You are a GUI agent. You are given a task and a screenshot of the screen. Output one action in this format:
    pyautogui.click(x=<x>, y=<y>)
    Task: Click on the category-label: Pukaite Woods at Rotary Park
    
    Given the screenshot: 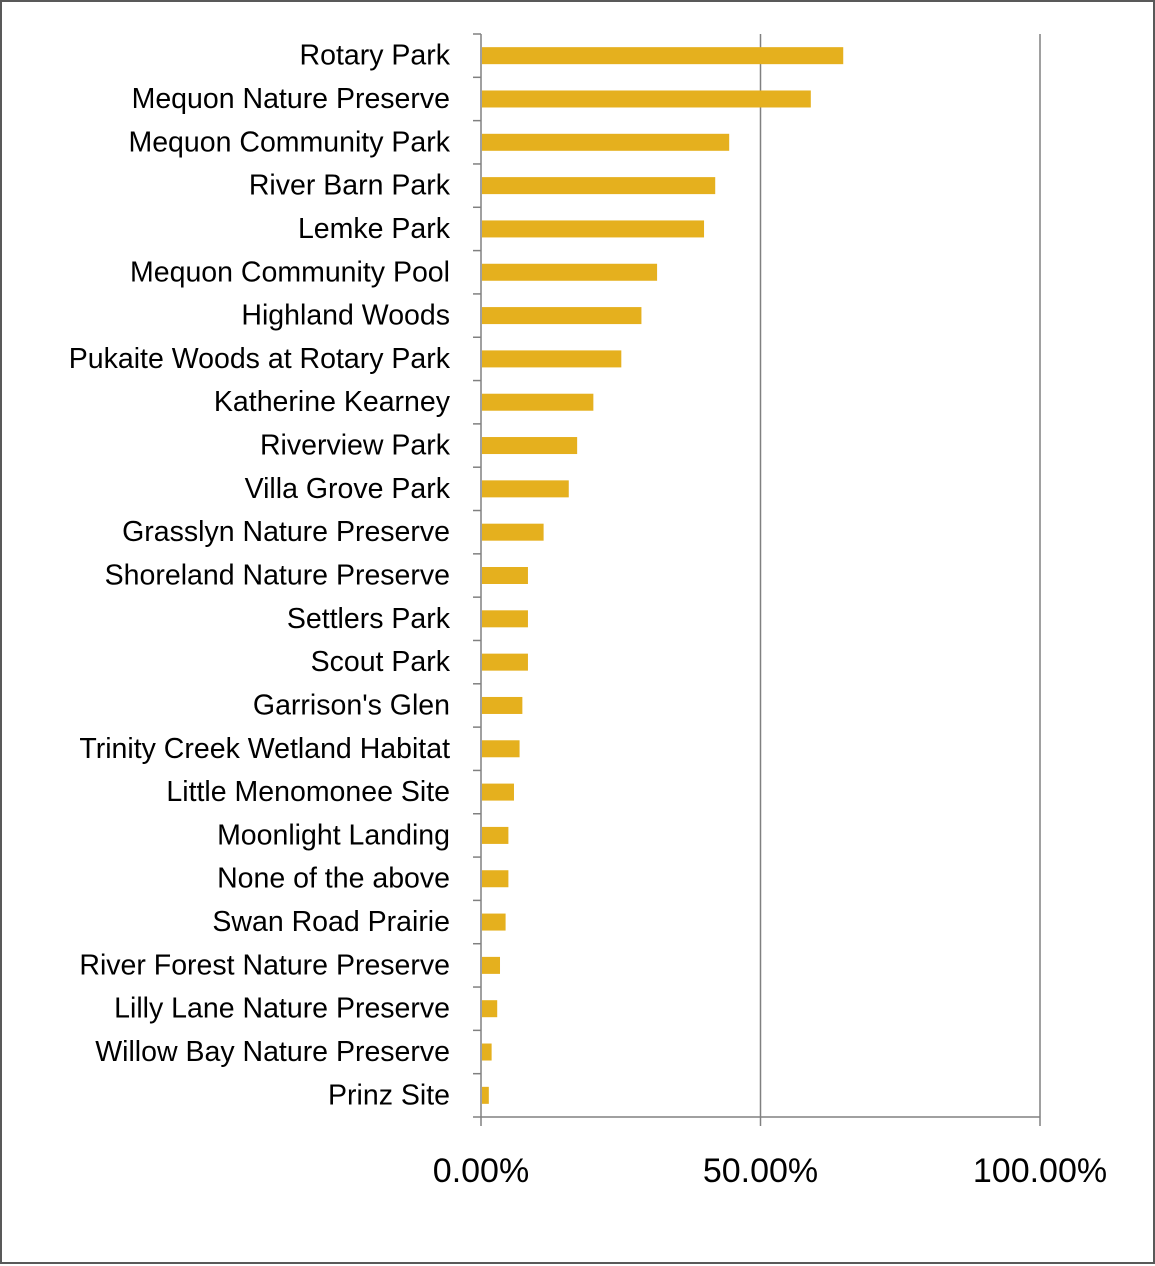 What is the action you would take?
    pyautogui.click(x=260, y=359)
    